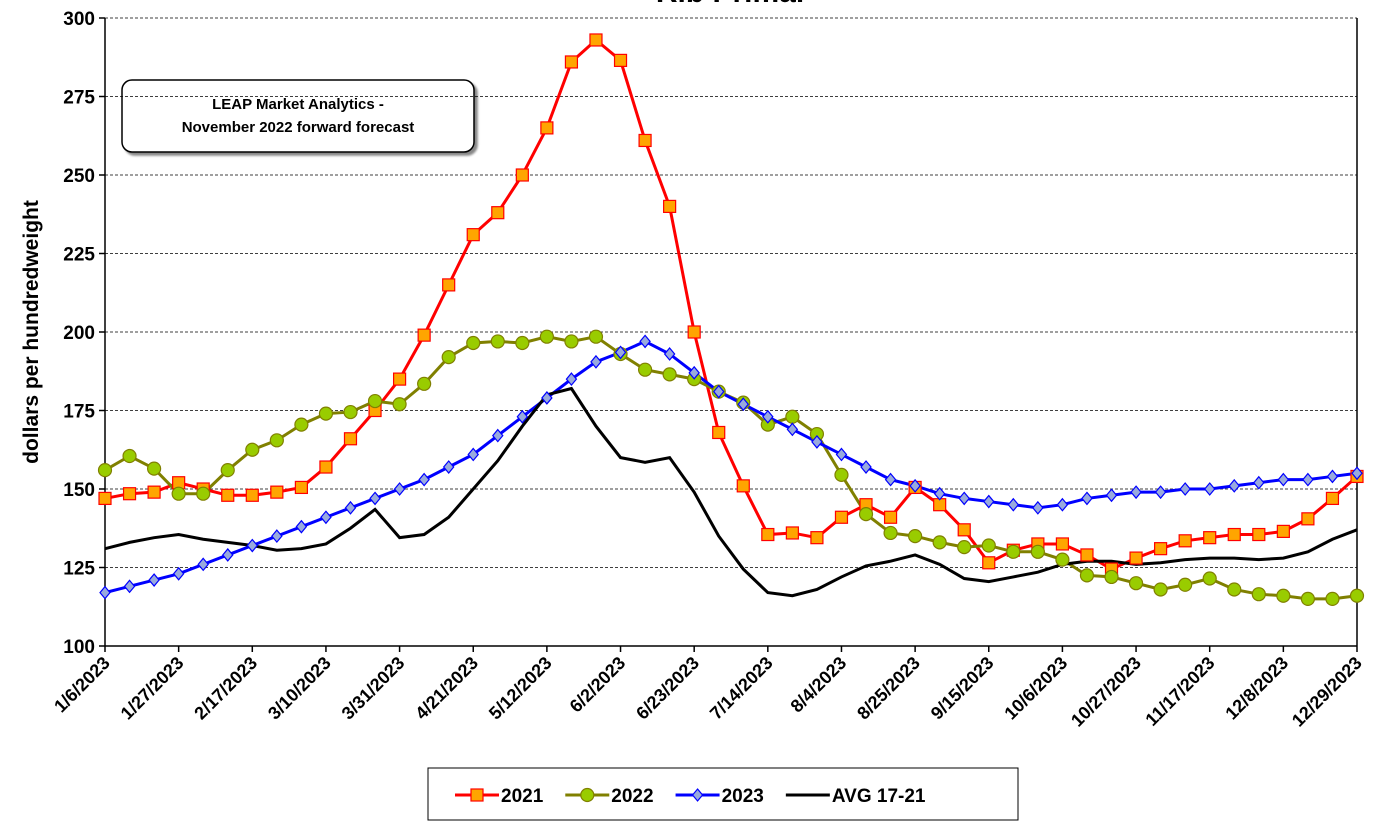  Describe the element at coordinates (79, 490) in the screenshot. I see `y-tick-label: 150` at that location.